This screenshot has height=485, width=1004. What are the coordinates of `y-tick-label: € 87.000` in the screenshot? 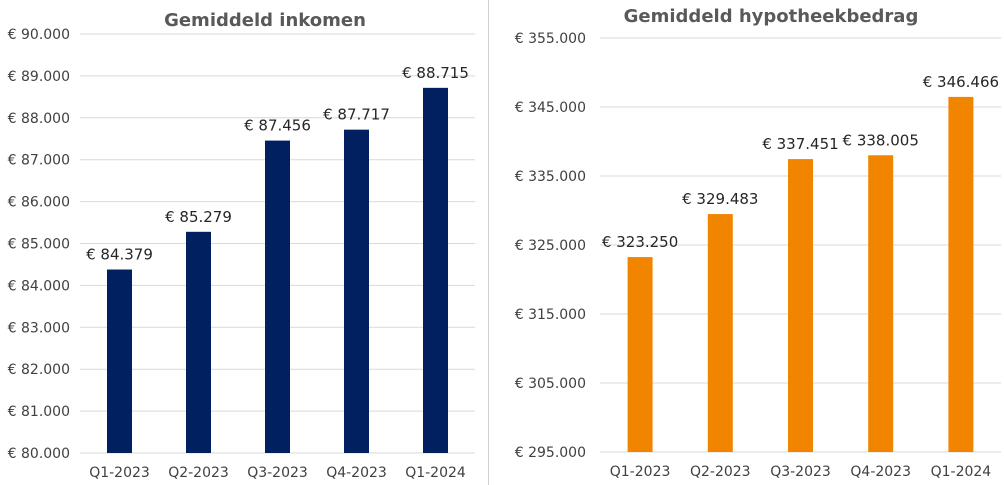 It's located at (39, 161).